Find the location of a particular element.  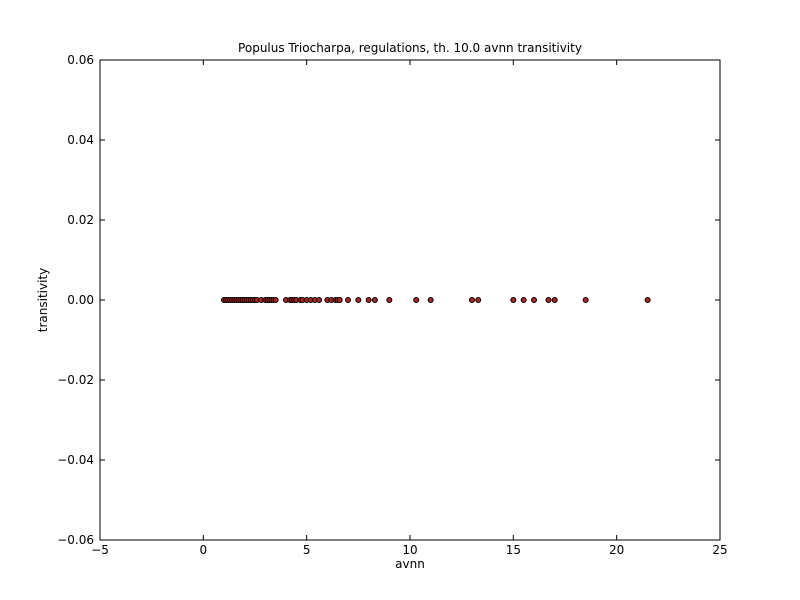

y-tick-label: 0.04 is located at coordinates (80, 140).